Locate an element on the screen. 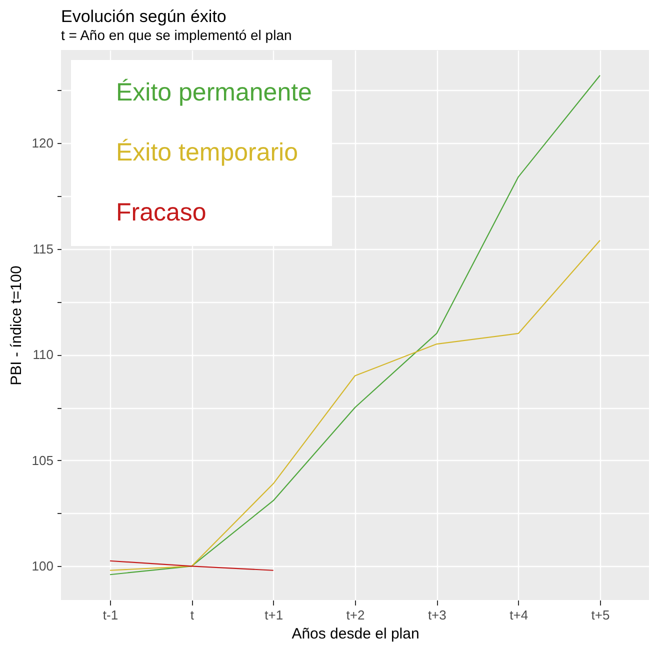  x-tick-label: t+4 is located at coordinates (519, 615).